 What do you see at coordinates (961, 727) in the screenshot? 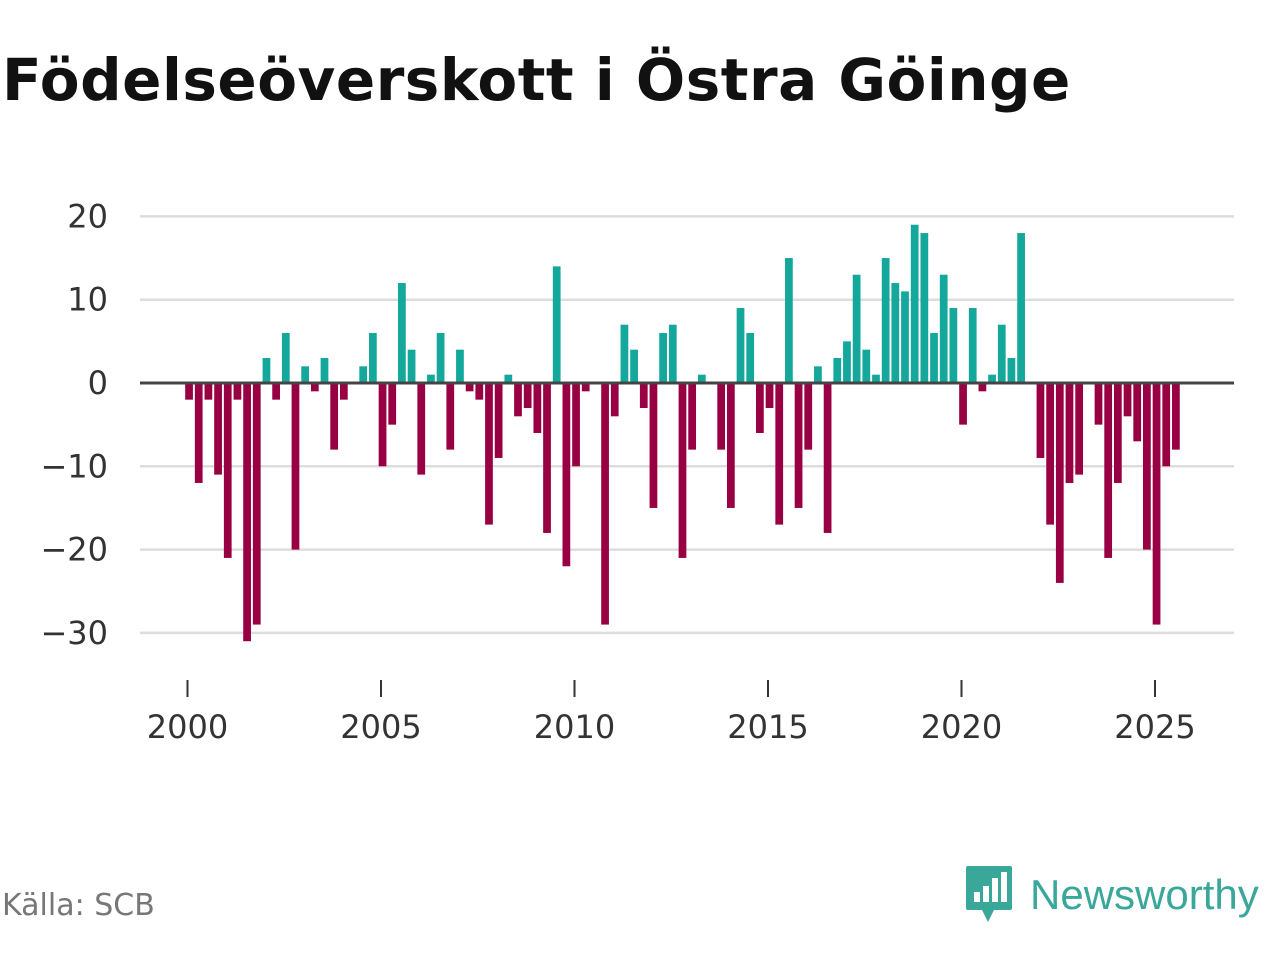
I see `x-tick-label: 2020` at bounding box center [961, 727].